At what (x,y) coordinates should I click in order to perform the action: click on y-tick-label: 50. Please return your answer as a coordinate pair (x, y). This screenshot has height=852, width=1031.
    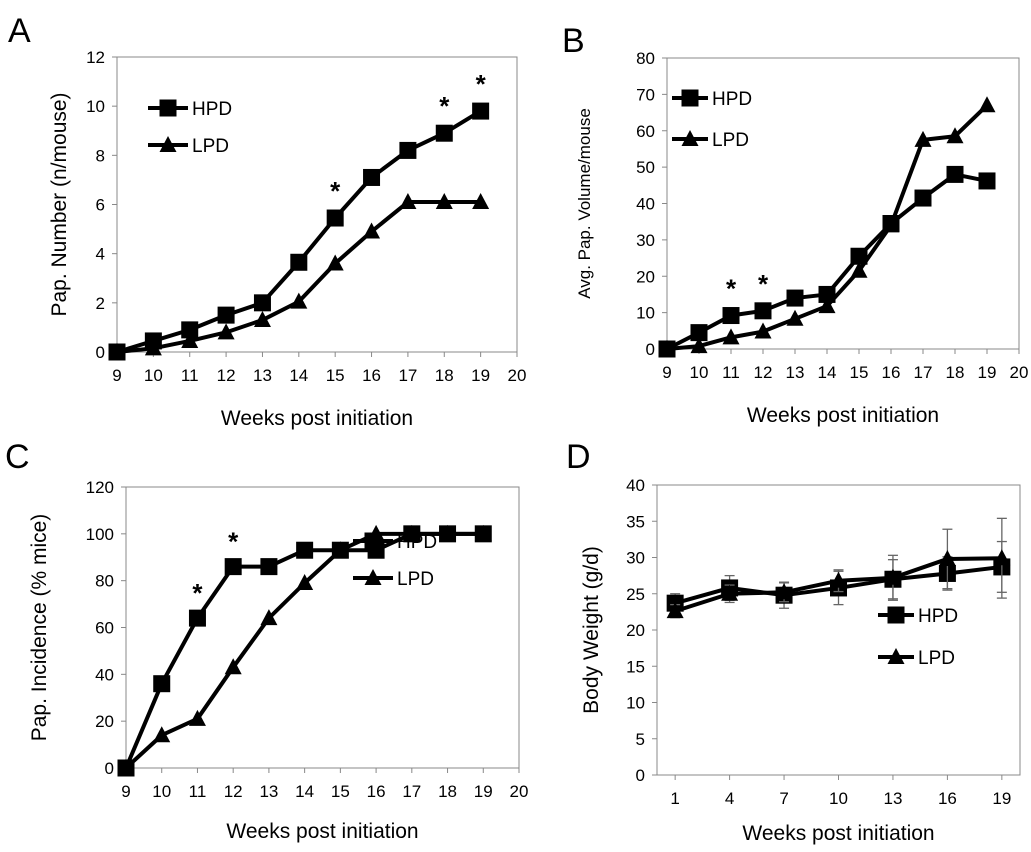
    Looking at the image, I should click on (645, 167).